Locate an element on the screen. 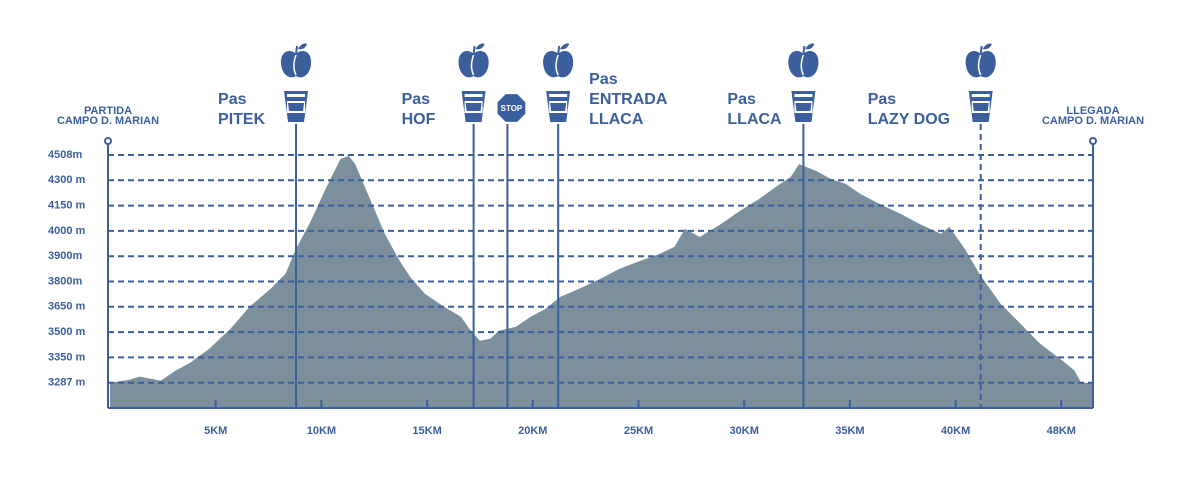 The image size is (1200, 480). y-tick-label: 3900m is located at coordinates (65, 256).